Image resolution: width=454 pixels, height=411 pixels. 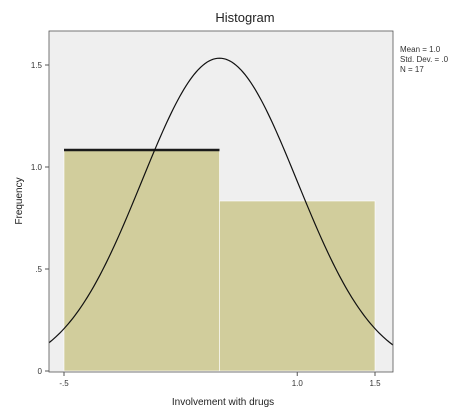 What do you see at coordinates (244, 17) in the screenshot?
I see `chart-title: Histogram` at bounding box center [244, 17].